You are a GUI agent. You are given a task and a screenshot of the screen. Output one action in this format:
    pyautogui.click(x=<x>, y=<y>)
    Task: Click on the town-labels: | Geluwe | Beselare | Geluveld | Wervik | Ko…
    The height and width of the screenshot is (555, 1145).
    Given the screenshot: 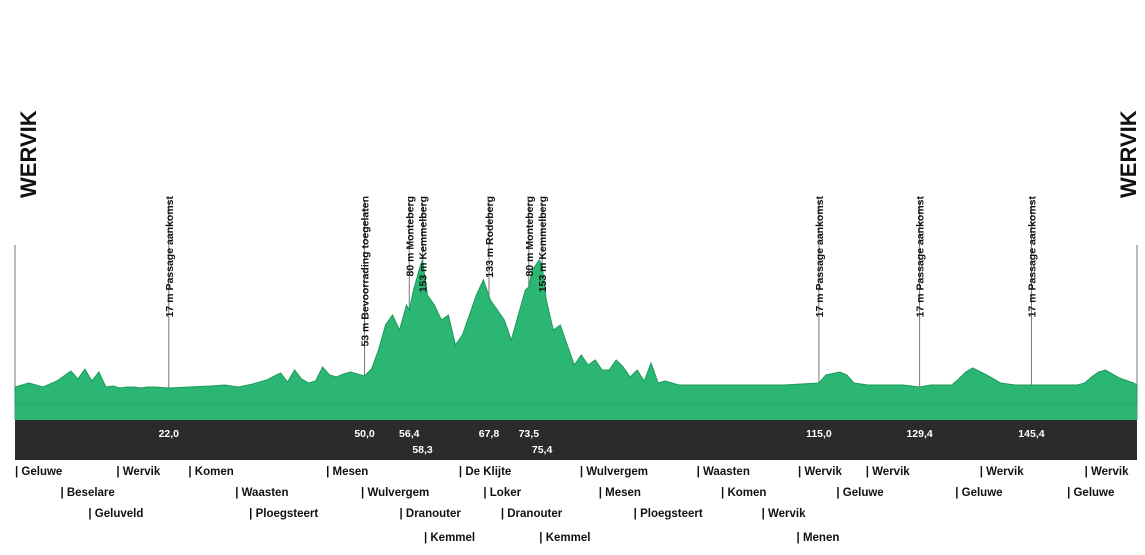 What is the action you would take?
    pyautogui.click(x=572, y=505)
    